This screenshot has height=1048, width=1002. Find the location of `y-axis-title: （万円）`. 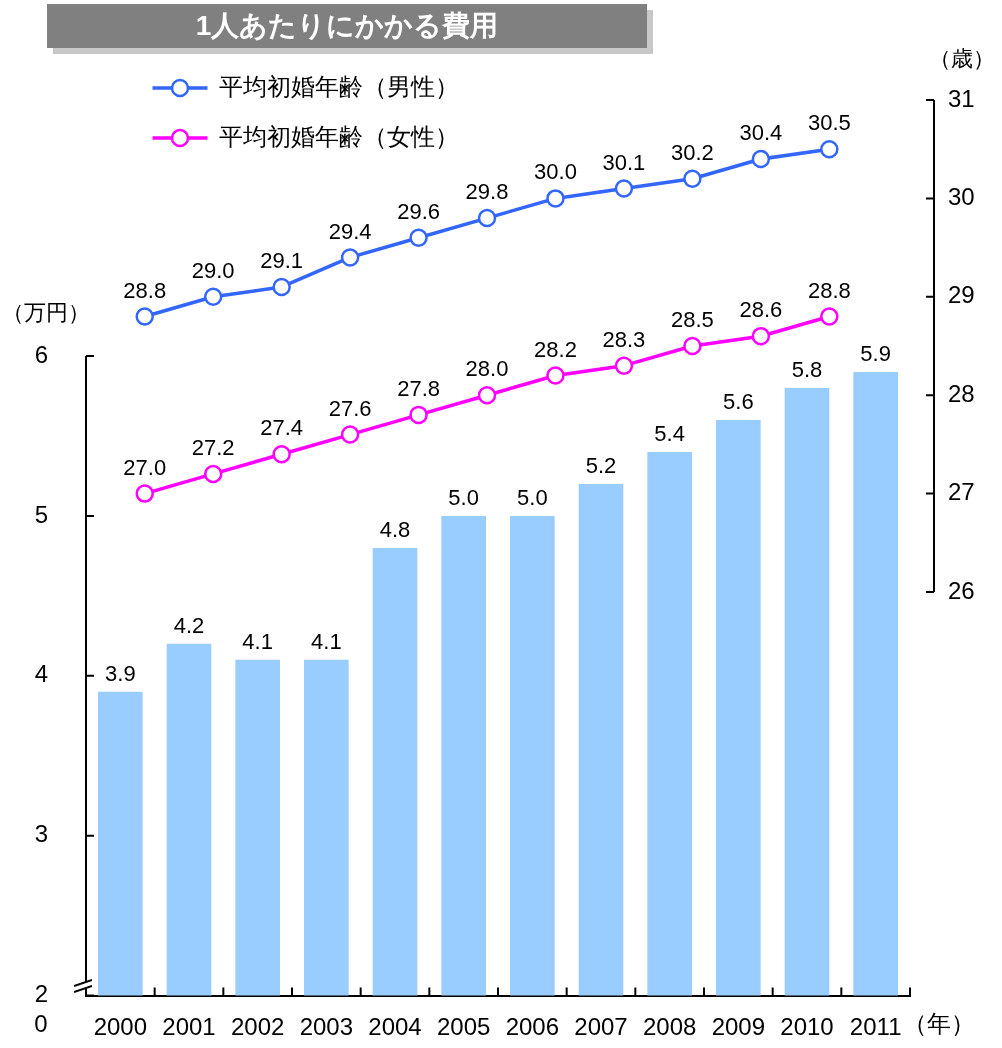

y-axis-title: （万円） is located at coordinates (46, 313).